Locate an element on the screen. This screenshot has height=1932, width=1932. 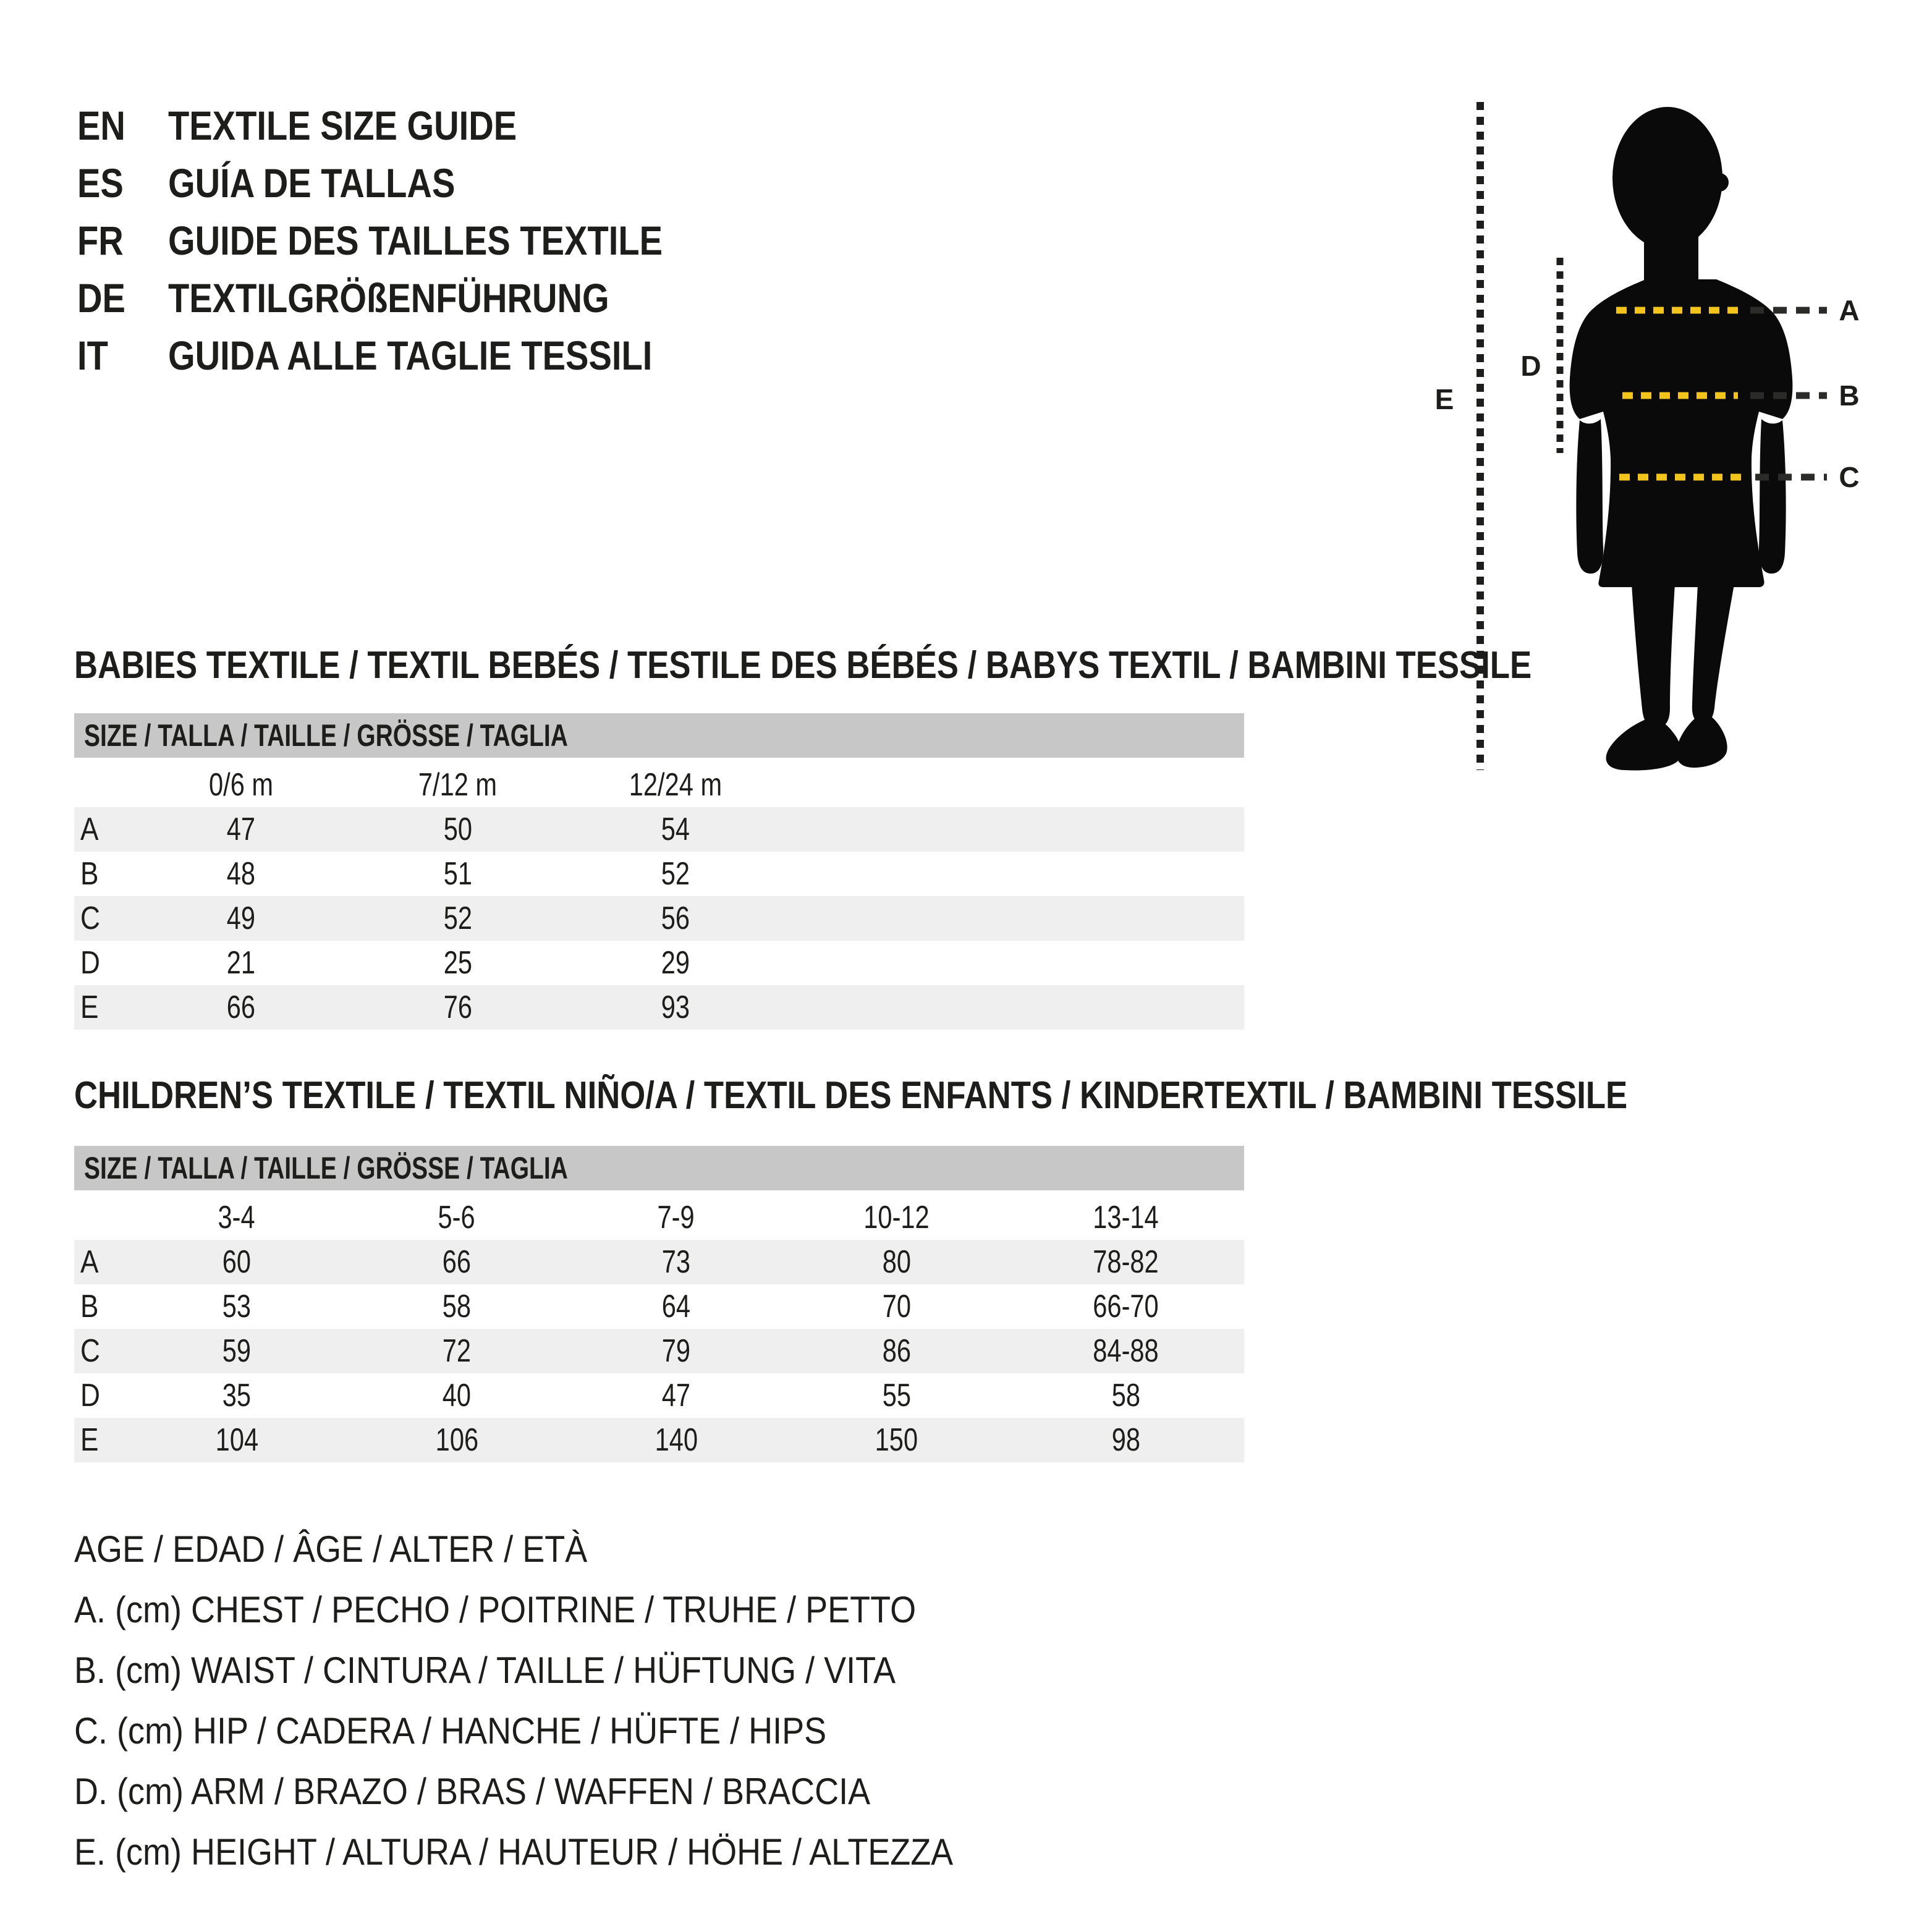
cell: 104 is located at coordinates (236, 1440).